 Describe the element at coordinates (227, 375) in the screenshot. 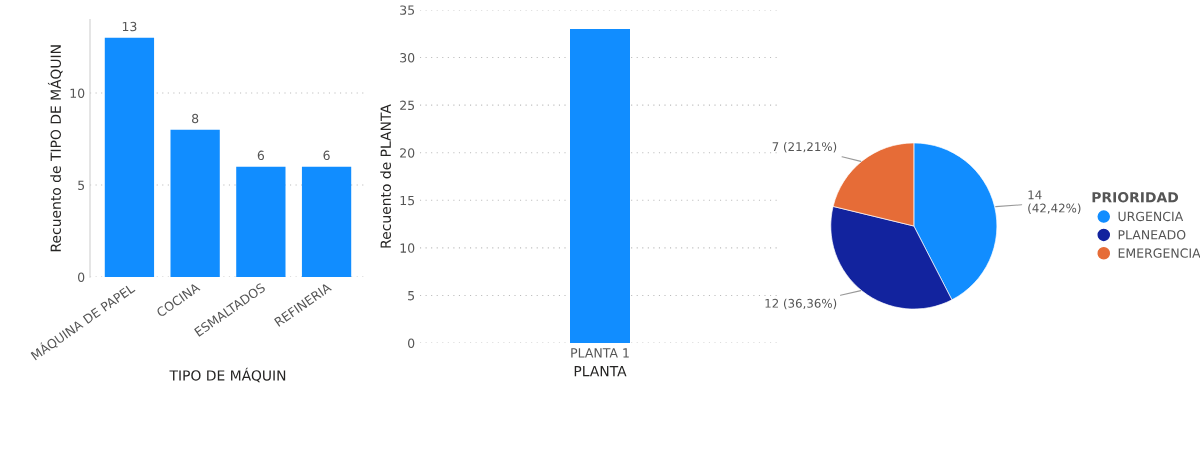

I see `x-axis-title: TIPO DE MÁQUIN` at that location.